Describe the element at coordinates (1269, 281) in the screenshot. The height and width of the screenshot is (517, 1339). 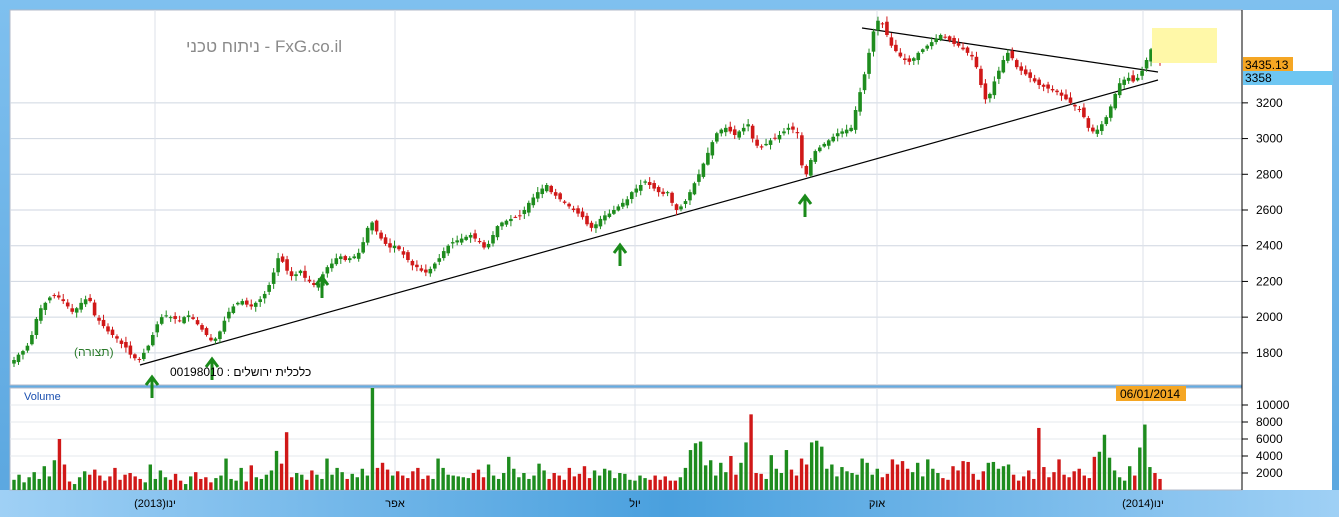
I see `y-tick-label: 2200` at that location.